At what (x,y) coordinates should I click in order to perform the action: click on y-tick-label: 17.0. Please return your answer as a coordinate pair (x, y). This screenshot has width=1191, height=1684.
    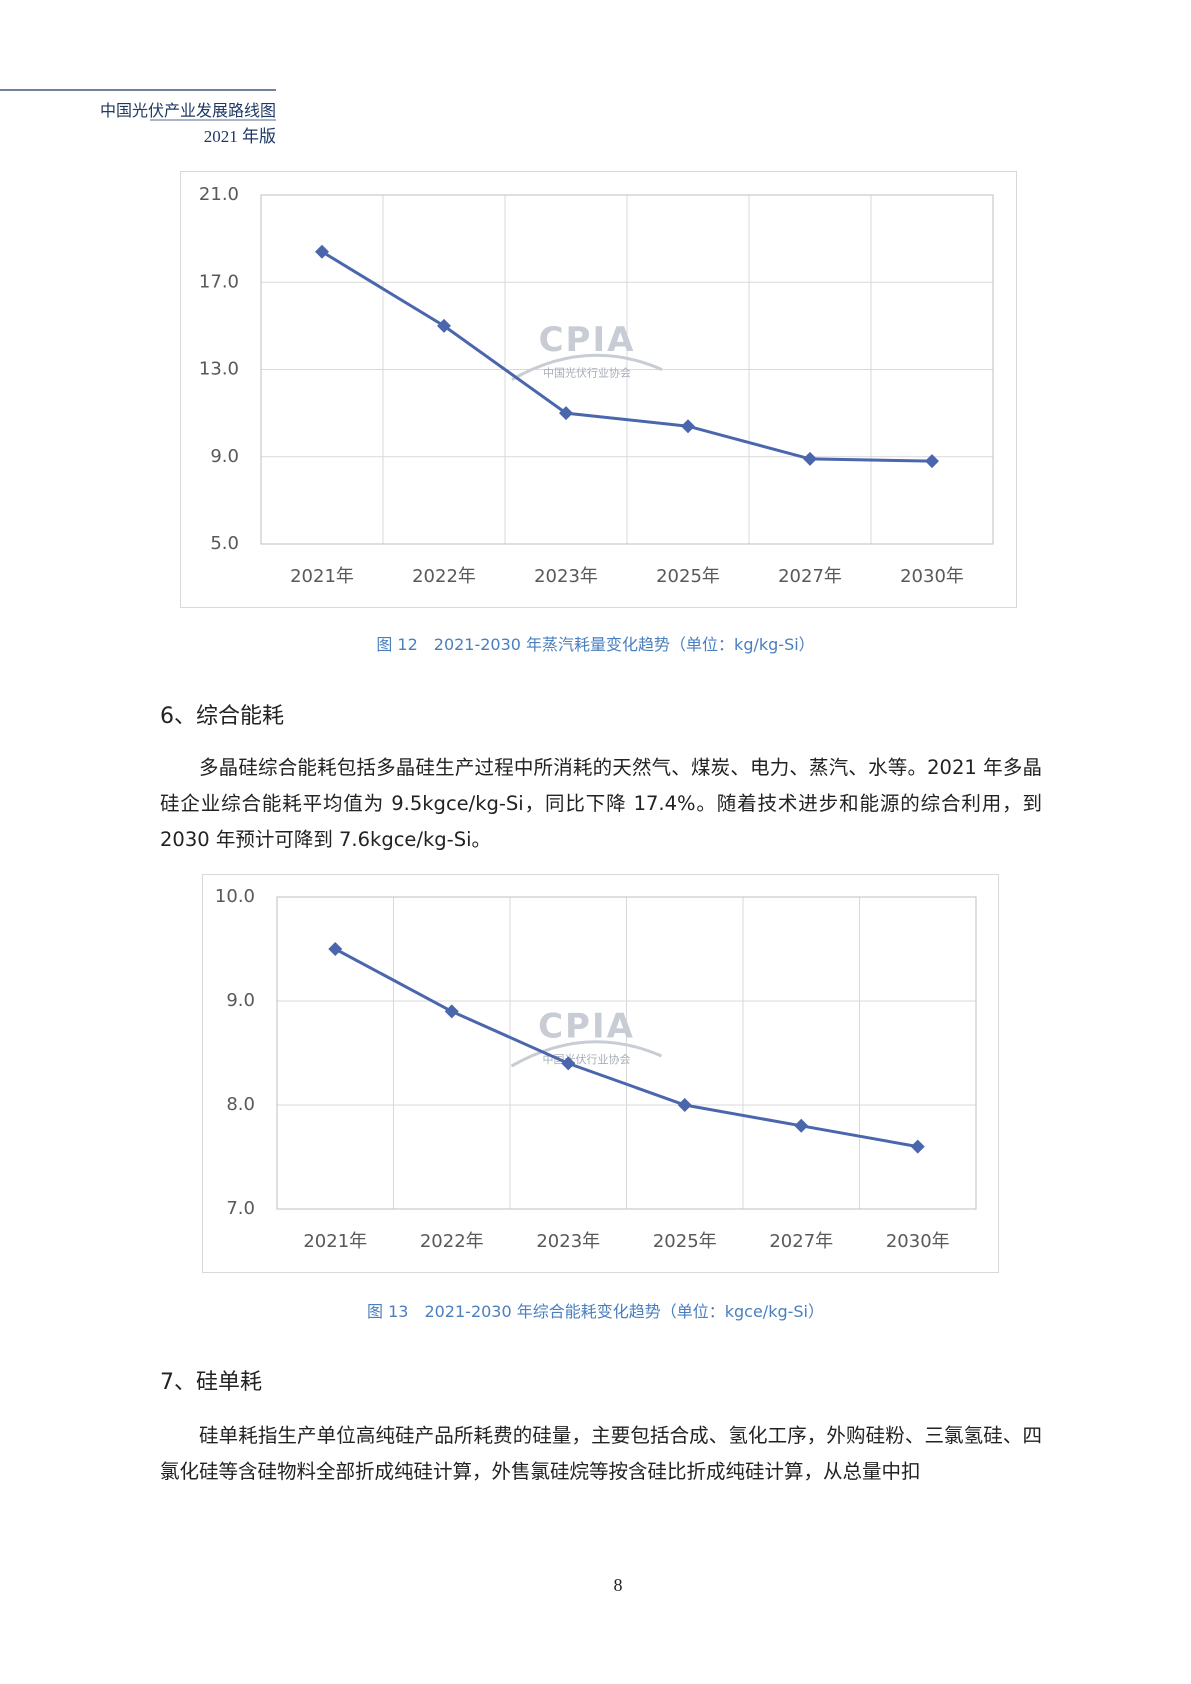
    Looking at the image, I should click on (219, 281).